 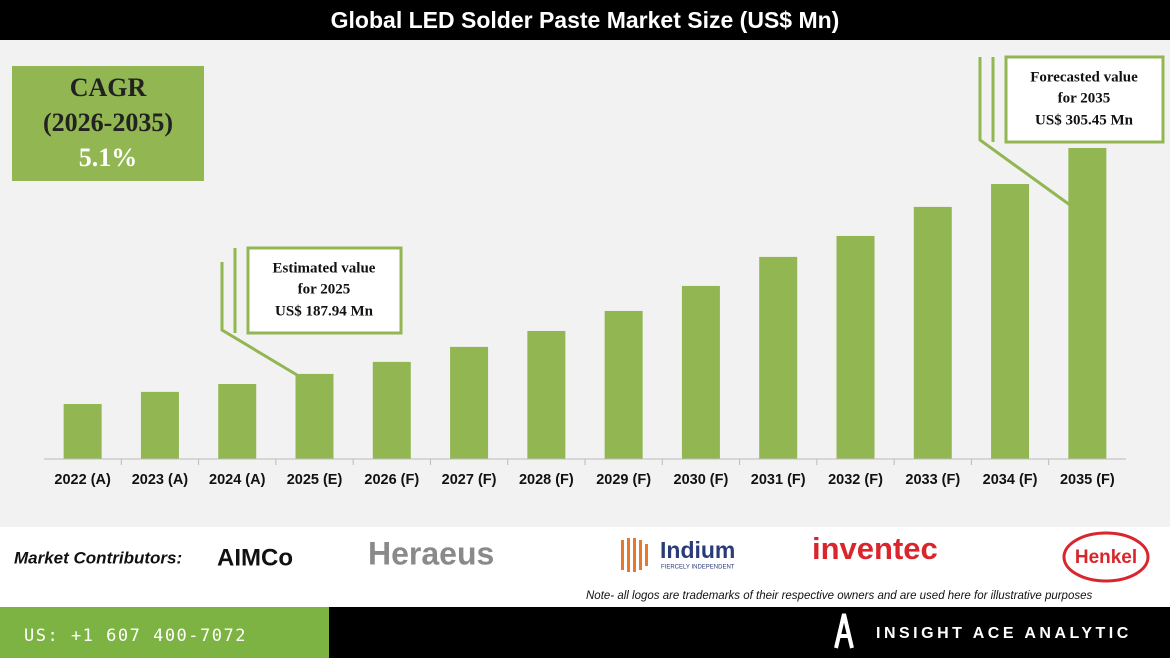 I want to click on x-tick-label: 2025 (E), so click(x=315, y=480).